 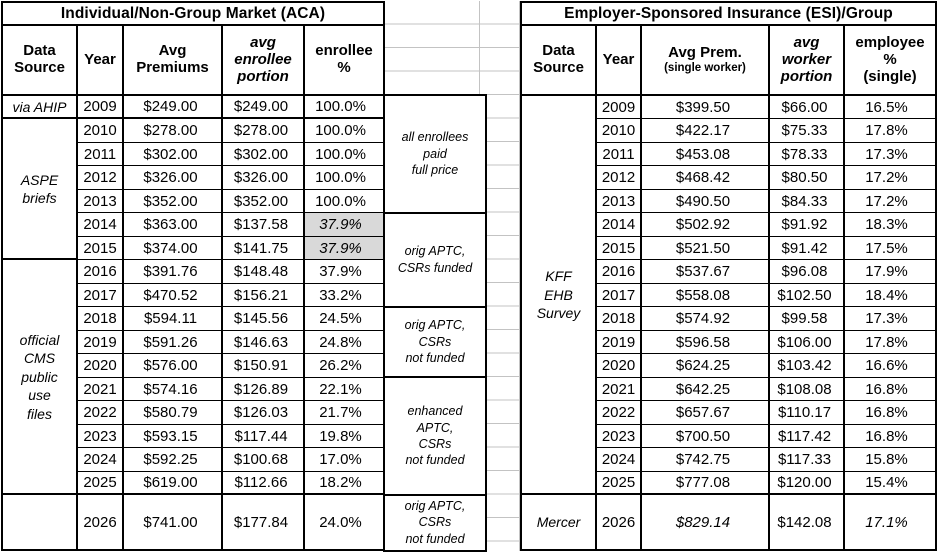 I want to click on cell-employee-pct: 18.3%, so click(x=890, y=225).